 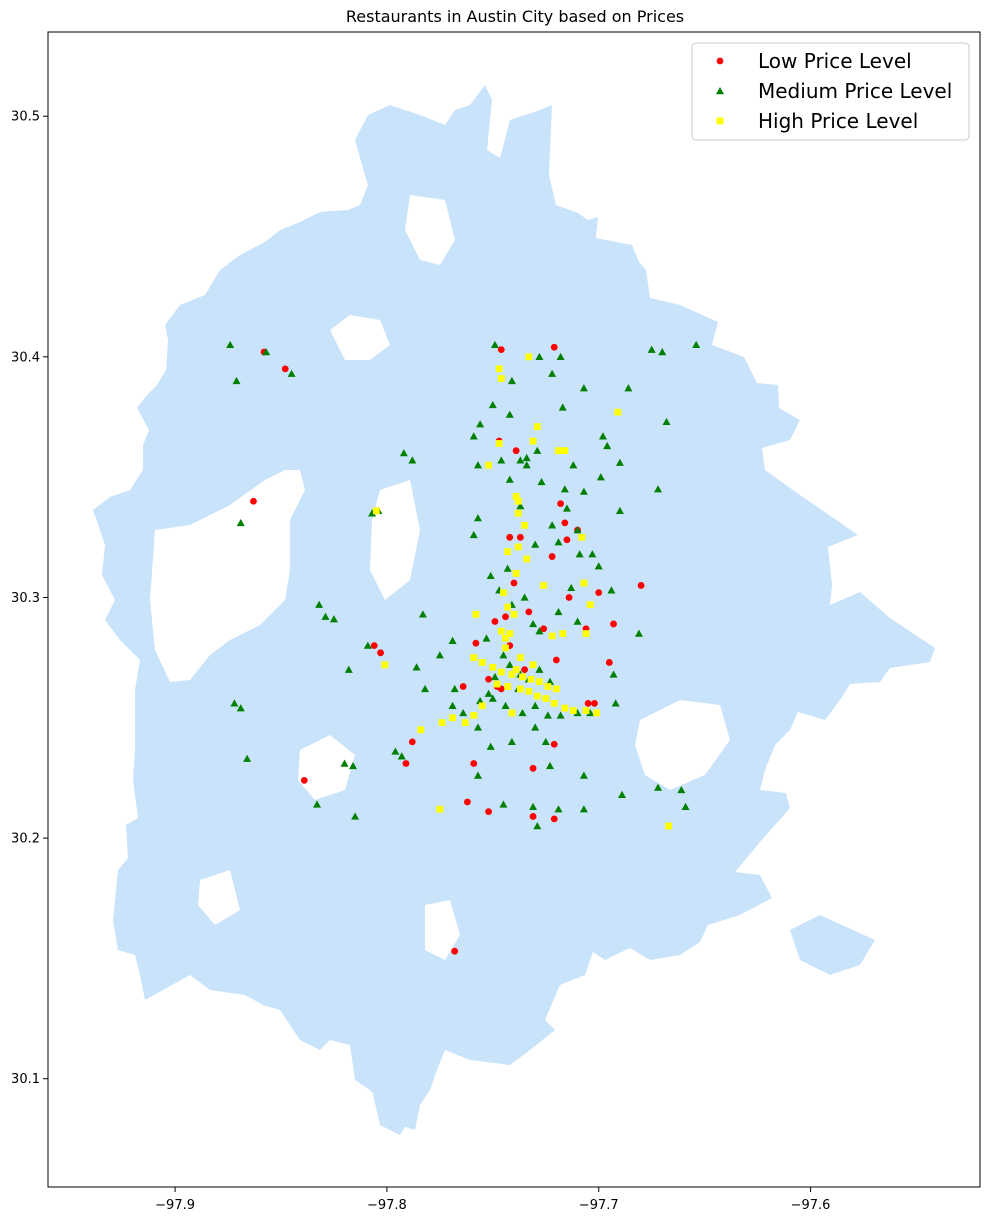 I want to click on legend-marker-circle, so click(x=720, y=61).